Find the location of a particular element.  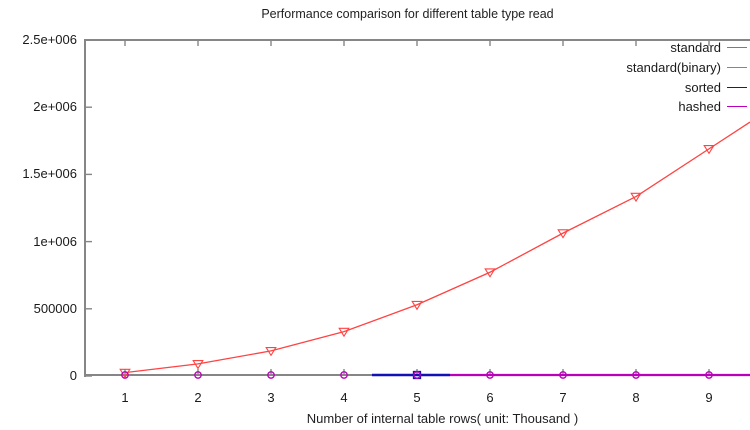

x-tick-label: 1 is located at coordinates (125, 397).